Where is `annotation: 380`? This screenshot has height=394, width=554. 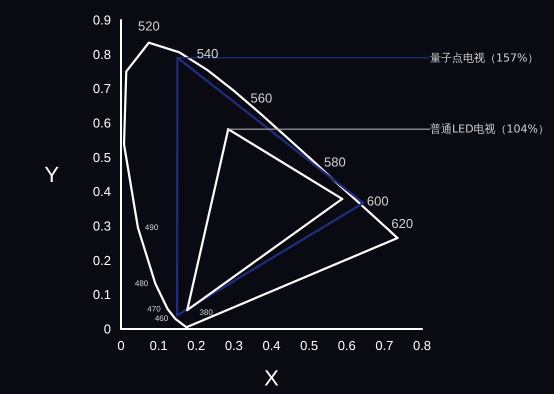
annotation: 380 is located at coordinates (206, 312).